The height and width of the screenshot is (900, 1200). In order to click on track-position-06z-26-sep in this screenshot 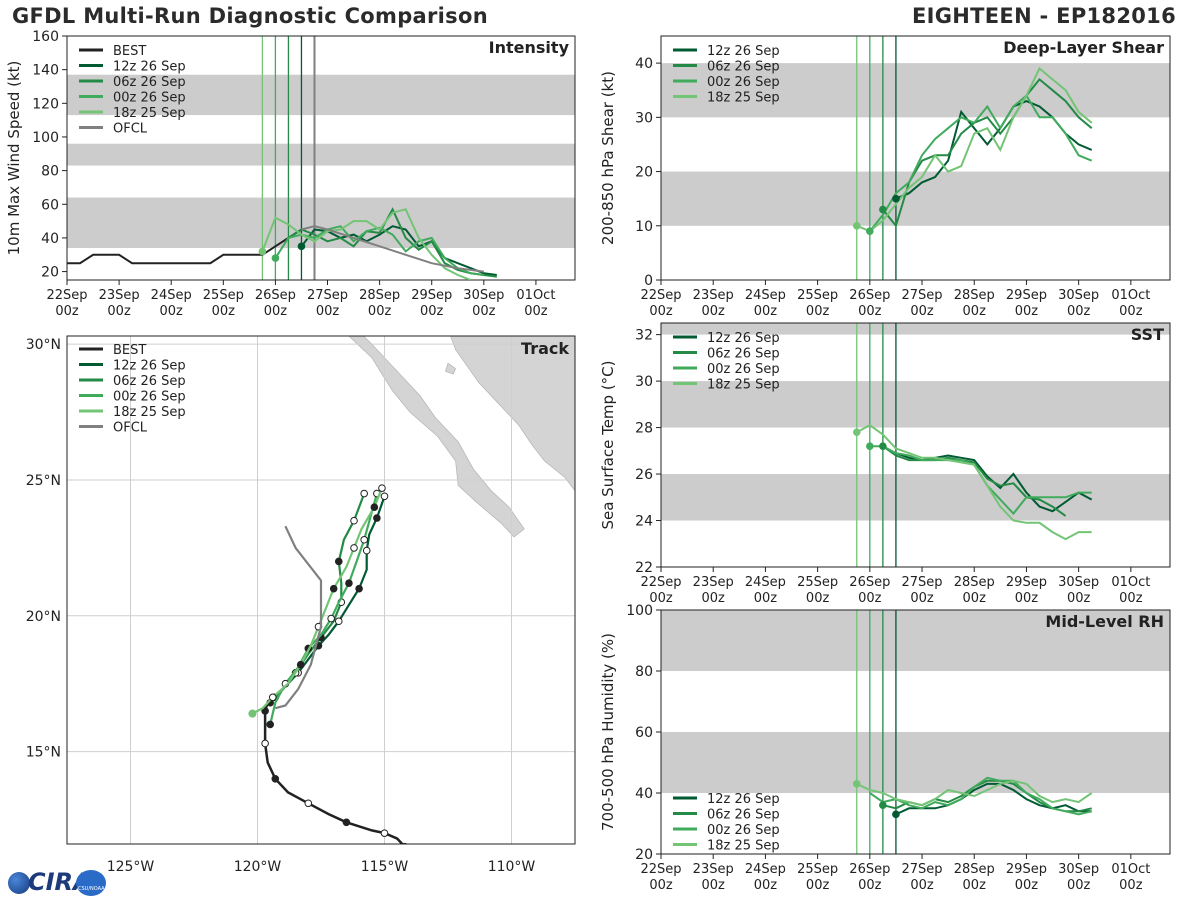, I will do `click(364, 493)`.